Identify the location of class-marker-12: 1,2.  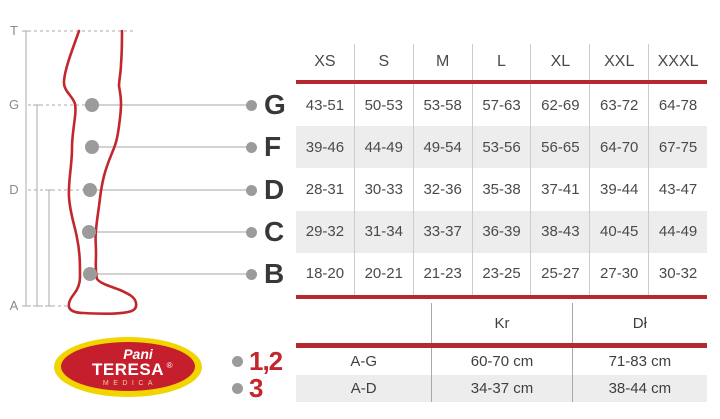
(257, 361).